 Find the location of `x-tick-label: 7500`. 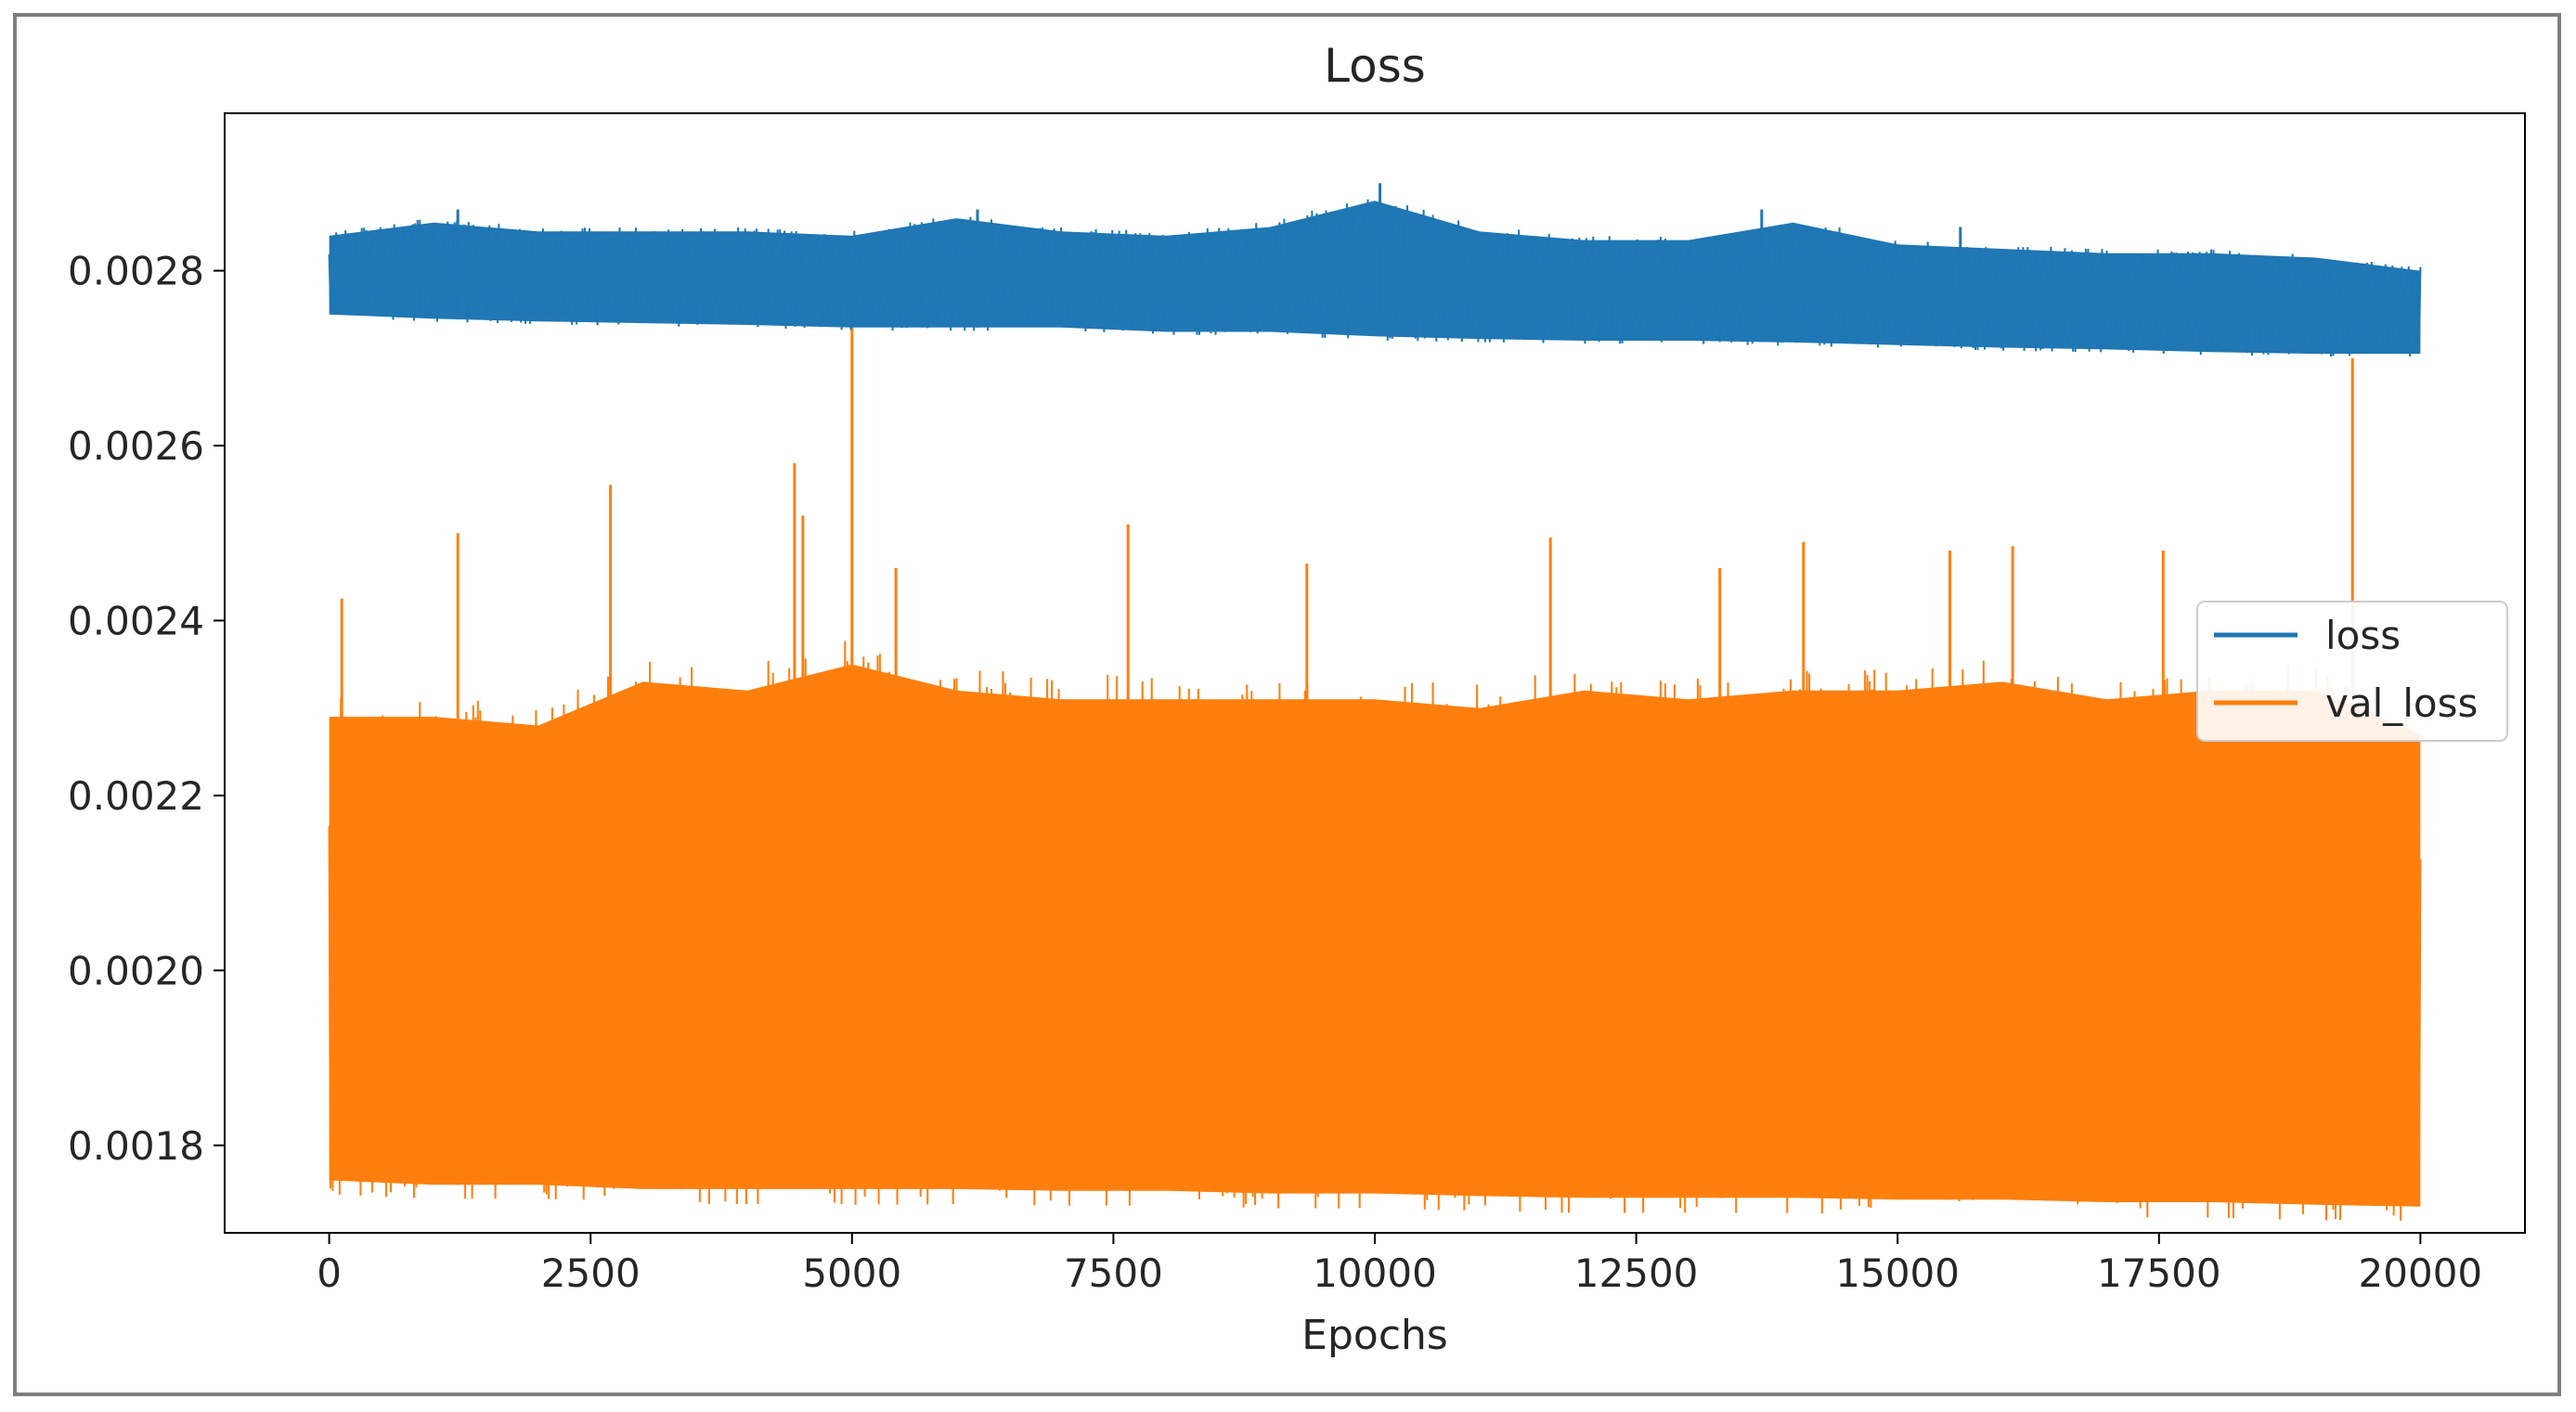

x-tick-label: 7500 is located at coordinates (1113, 1273).